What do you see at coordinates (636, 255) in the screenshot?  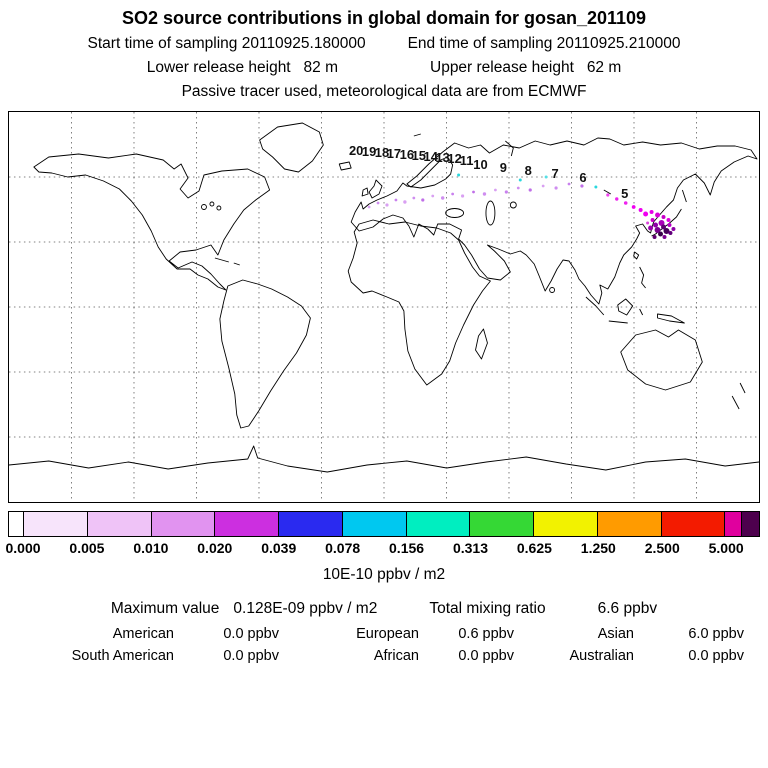 I see `coastline-taiwan` at bounding box center [636, 255].